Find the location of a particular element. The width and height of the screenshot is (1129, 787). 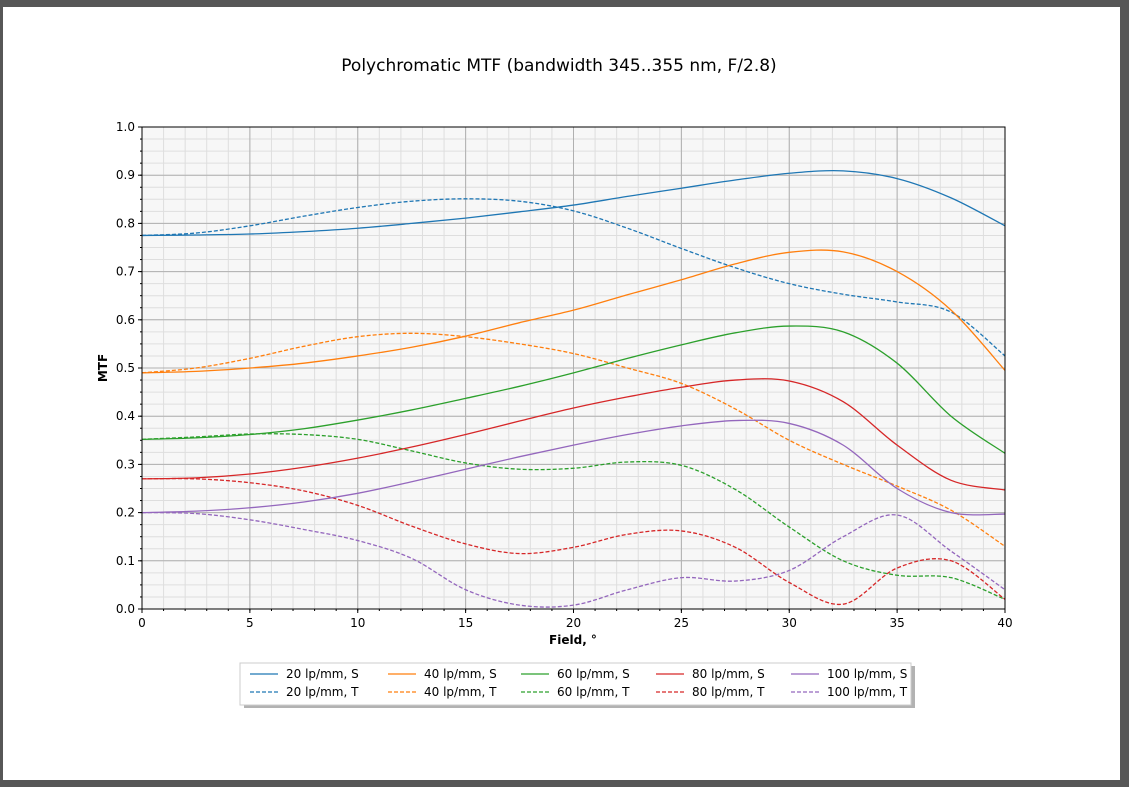

y-tick-label: 0.1 is located at coordinates (125, 561).